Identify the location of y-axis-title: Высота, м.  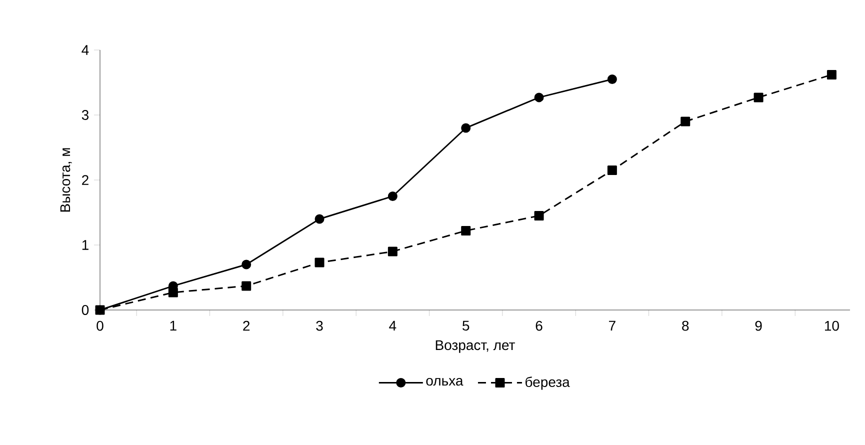
(66, 180).